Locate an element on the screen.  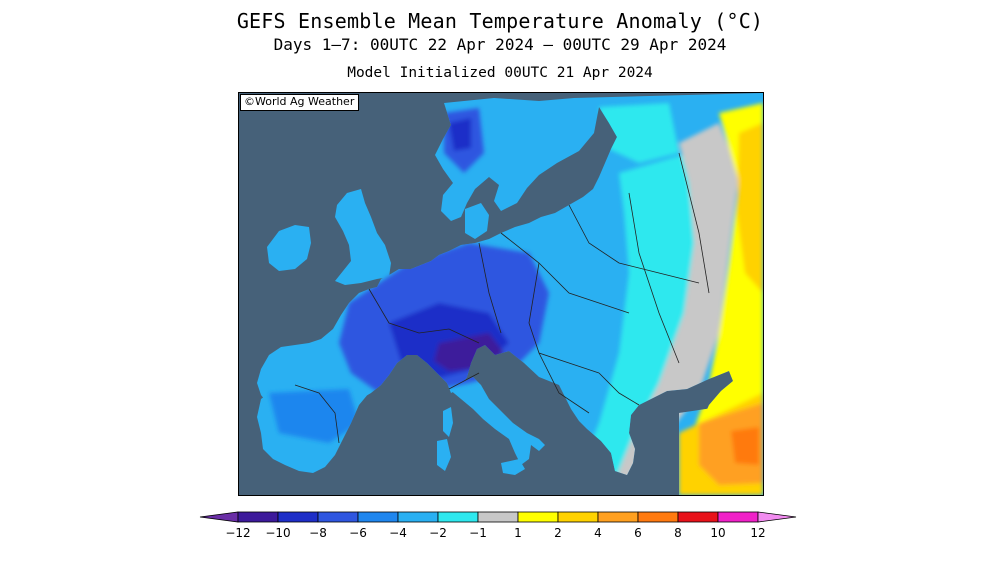
credit-label: ©World Ag Weather is located at coordinates (300, 102).